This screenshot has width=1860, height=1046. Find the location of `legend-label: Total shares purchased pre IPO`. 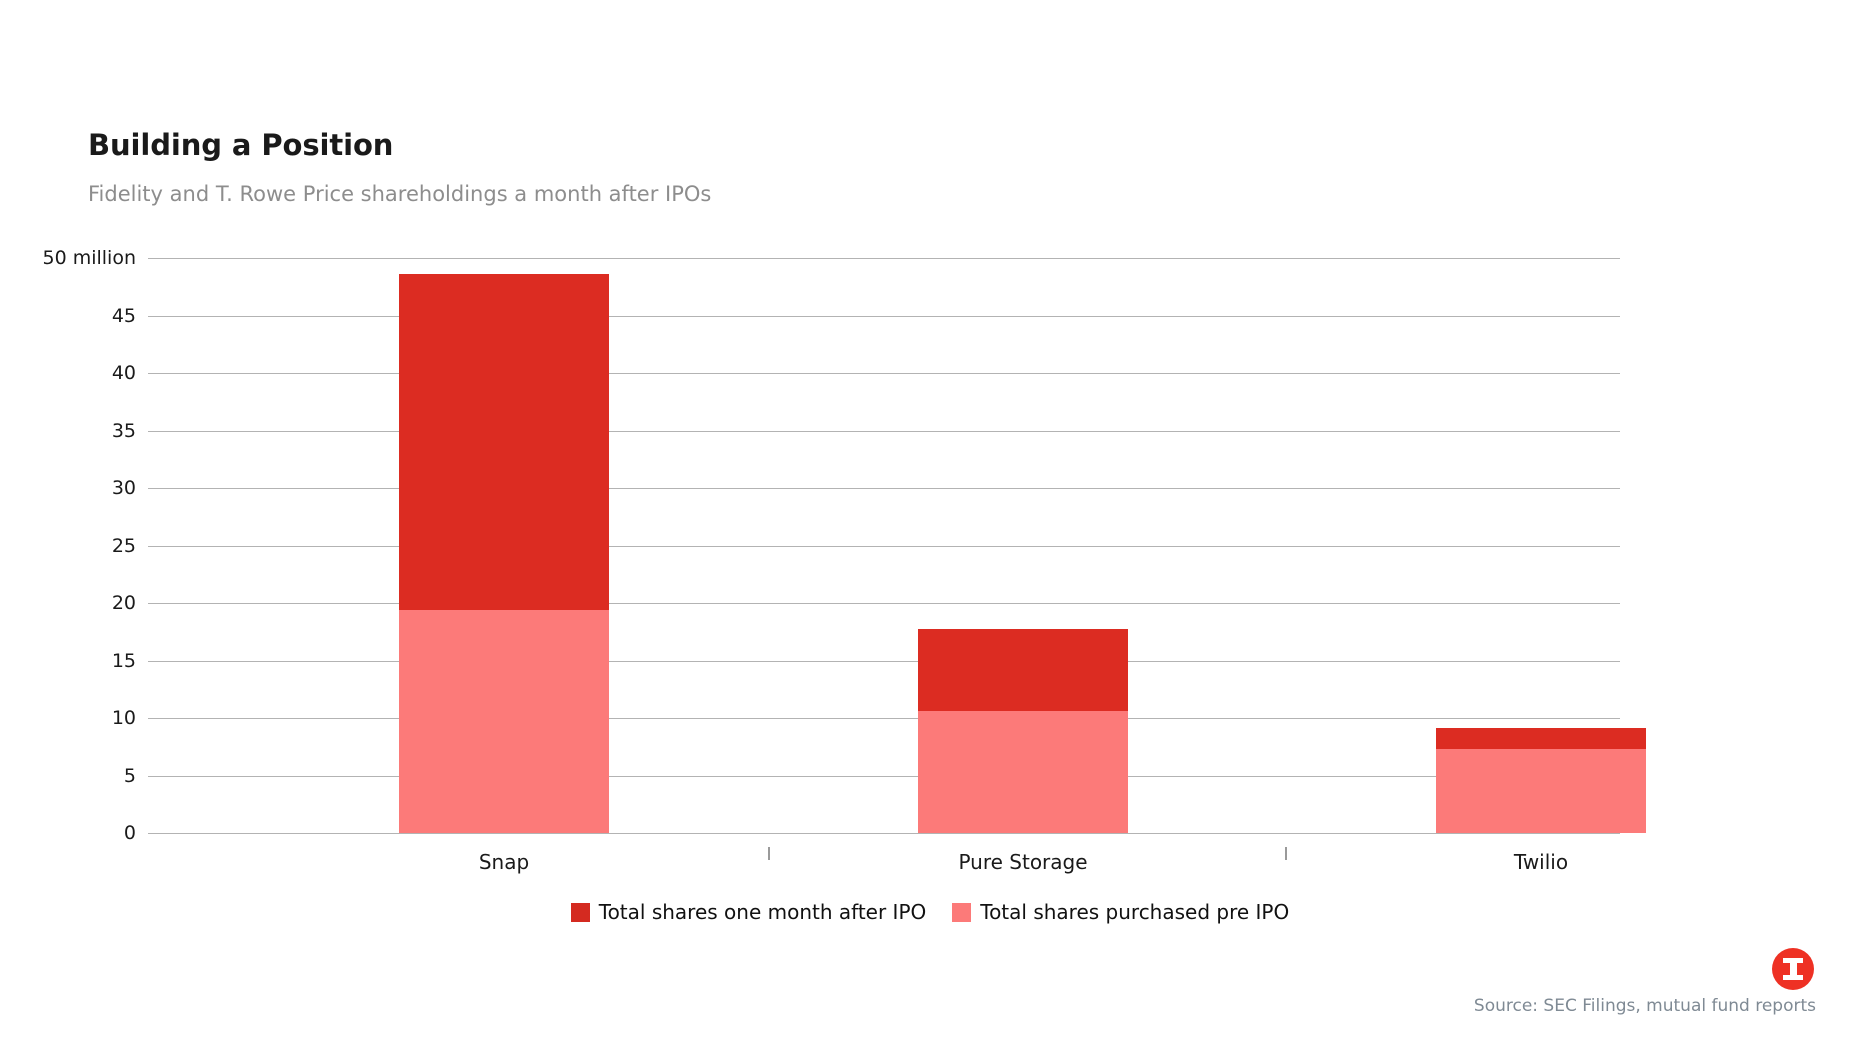

legend-label: Total shares purchased pre IPO is located at coordinates (1135, 912).